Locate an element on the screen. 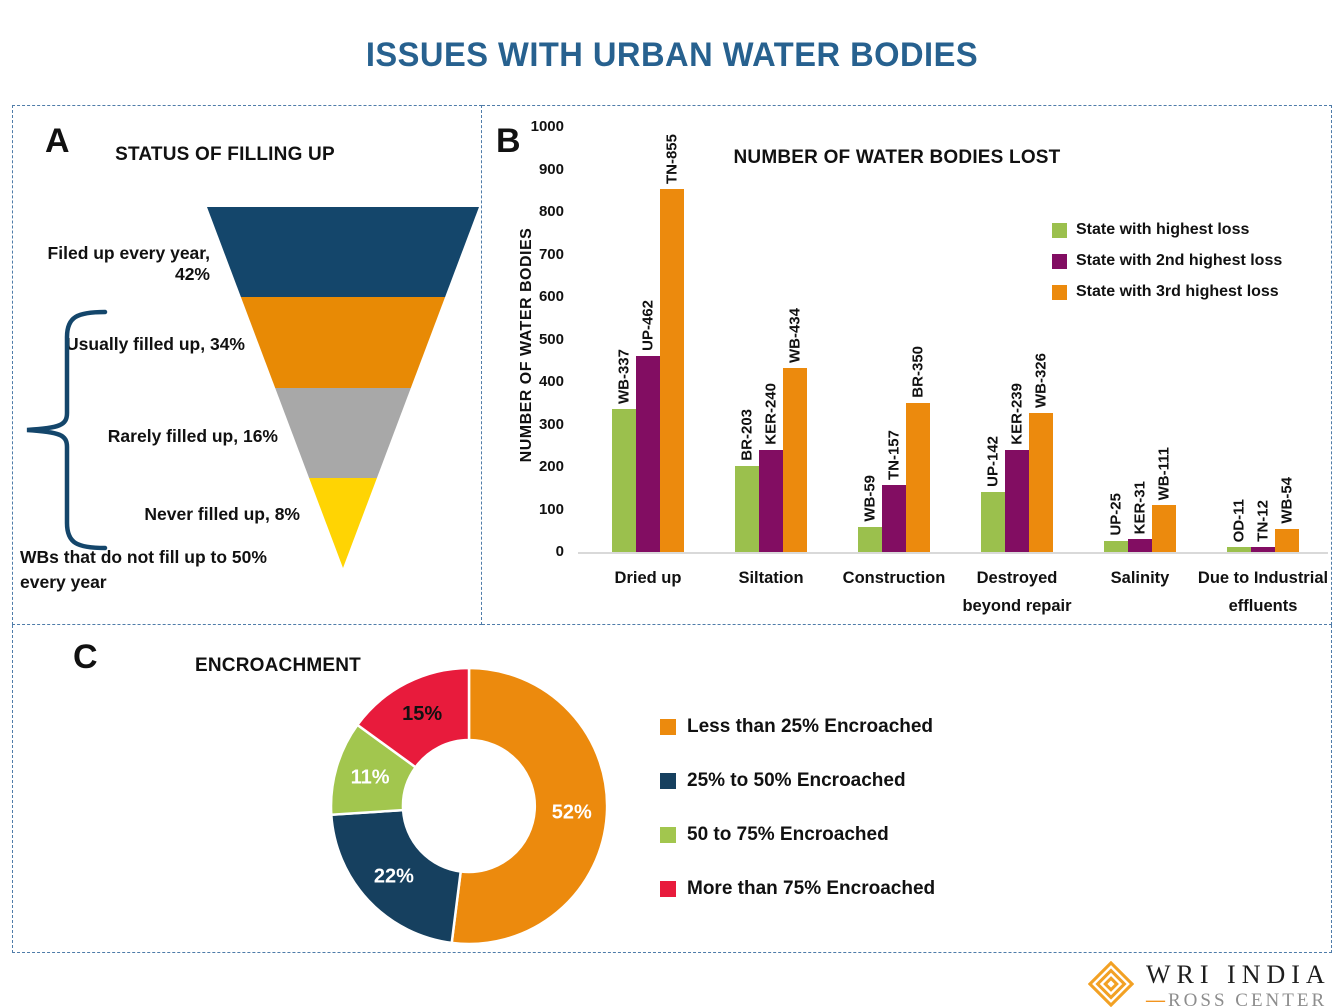 This screenshot has width=1344, height=1008. bar-value-label: WB-337 is located at coordinates (624, 376).